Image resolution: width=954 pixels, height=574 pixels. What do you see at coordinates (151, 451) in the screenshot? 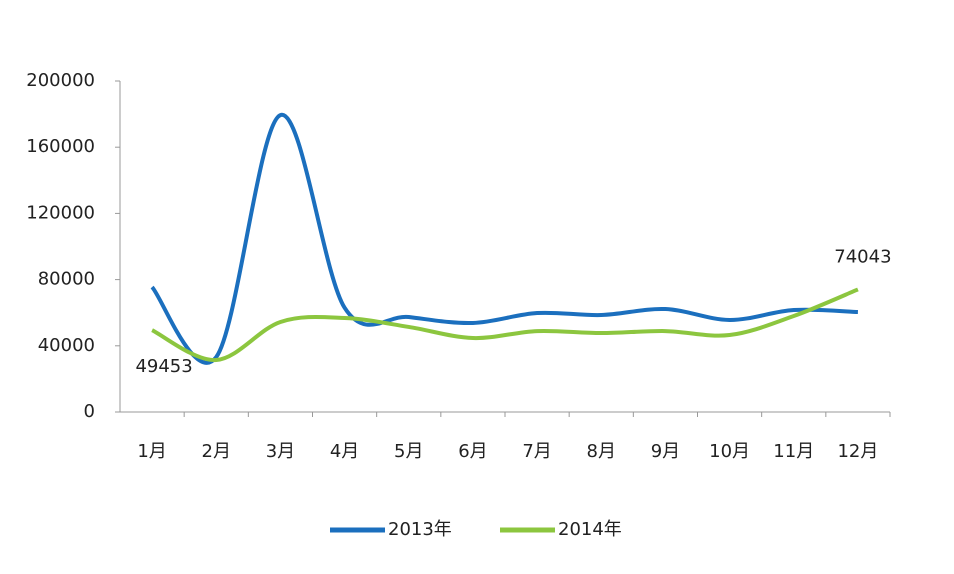
I see `x-tick-label: 1月` at bounding box center [151, 451].